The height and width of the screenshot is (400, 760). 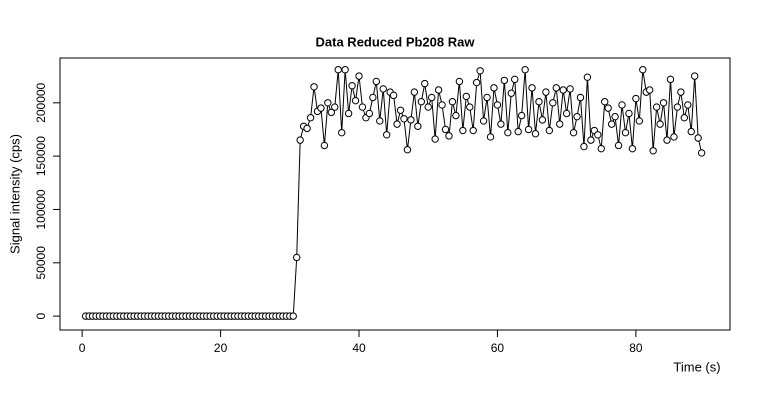 I want to click on y-tick-label: 200000, so click(x=41, y=102).